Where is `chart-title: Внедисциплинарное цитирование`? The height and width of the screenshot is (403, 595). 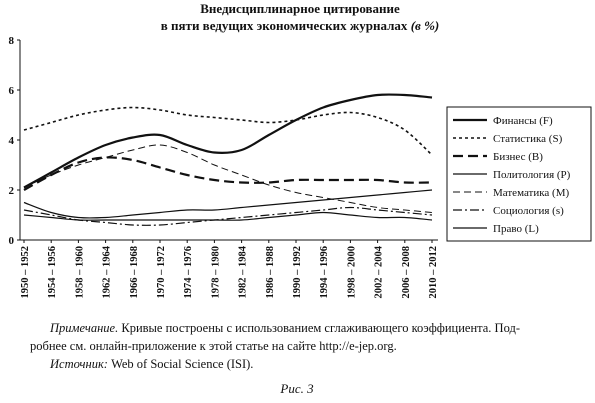 chart-title: Внедисциплинарное цитирование is located at coordinates (300, 8).